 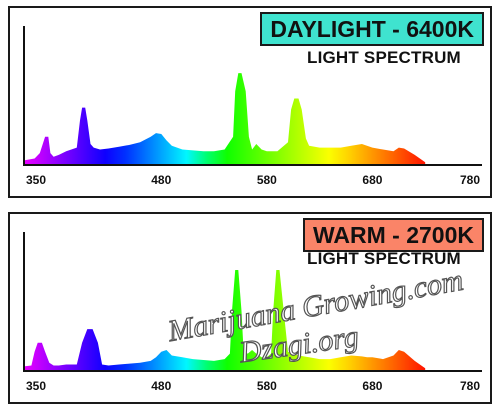 What do you see at coordinates (372, 29) in the screenshot?
I see `chart-title-badge: DAYLIGHT - 6400K` at bounding box center [372, 29].